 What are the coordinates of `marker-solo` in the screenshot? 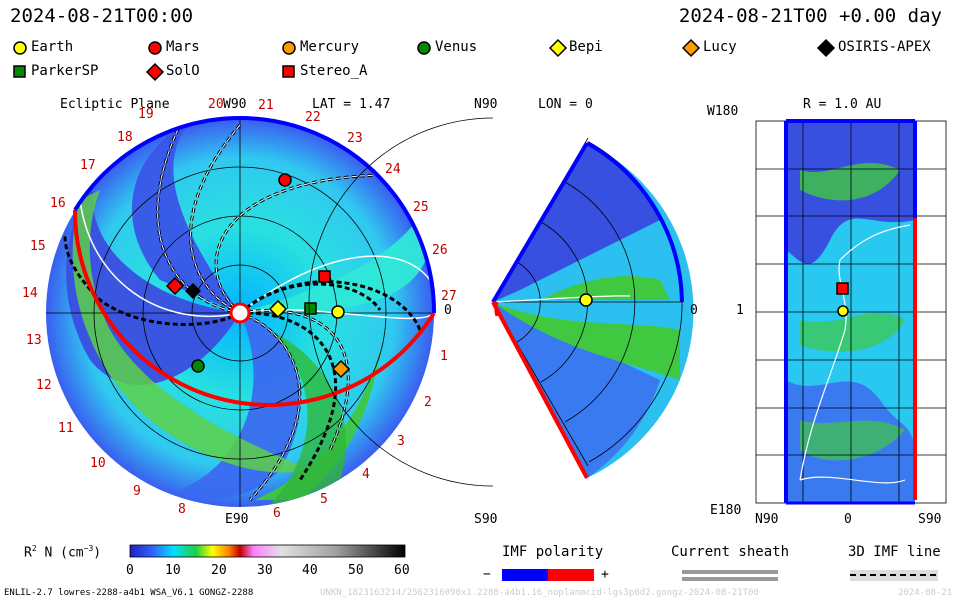 It's located at (155, 72).